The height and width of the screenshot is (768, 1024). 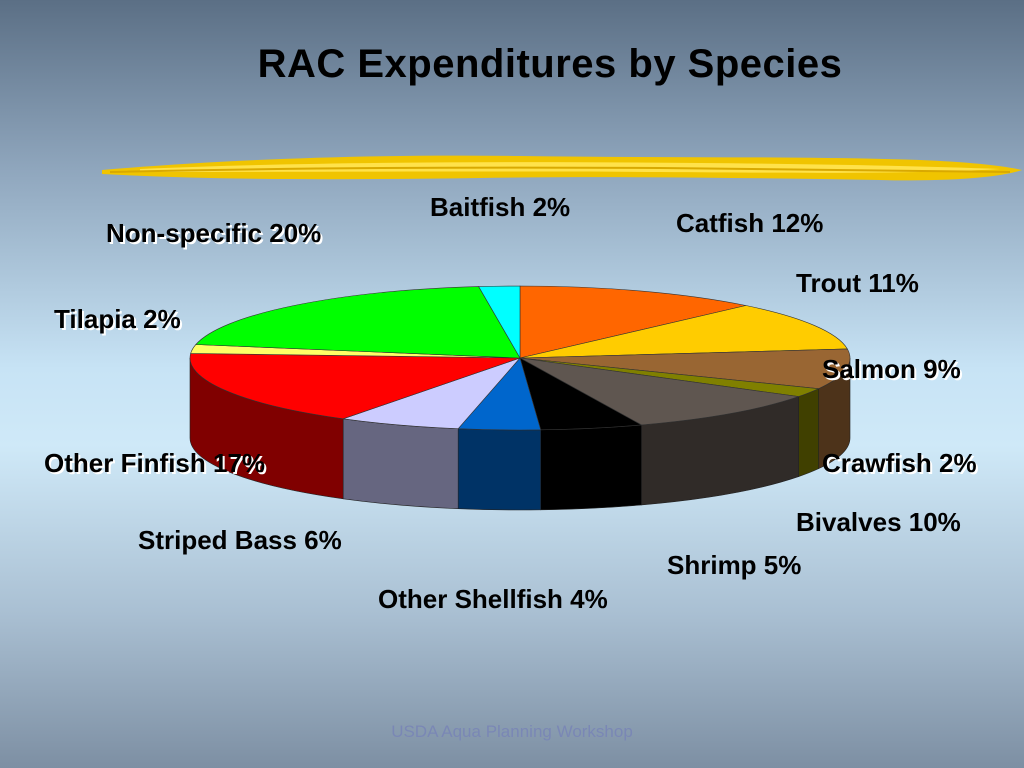 I want to click on pie-slice-catfish, so click(x=632, y=322).